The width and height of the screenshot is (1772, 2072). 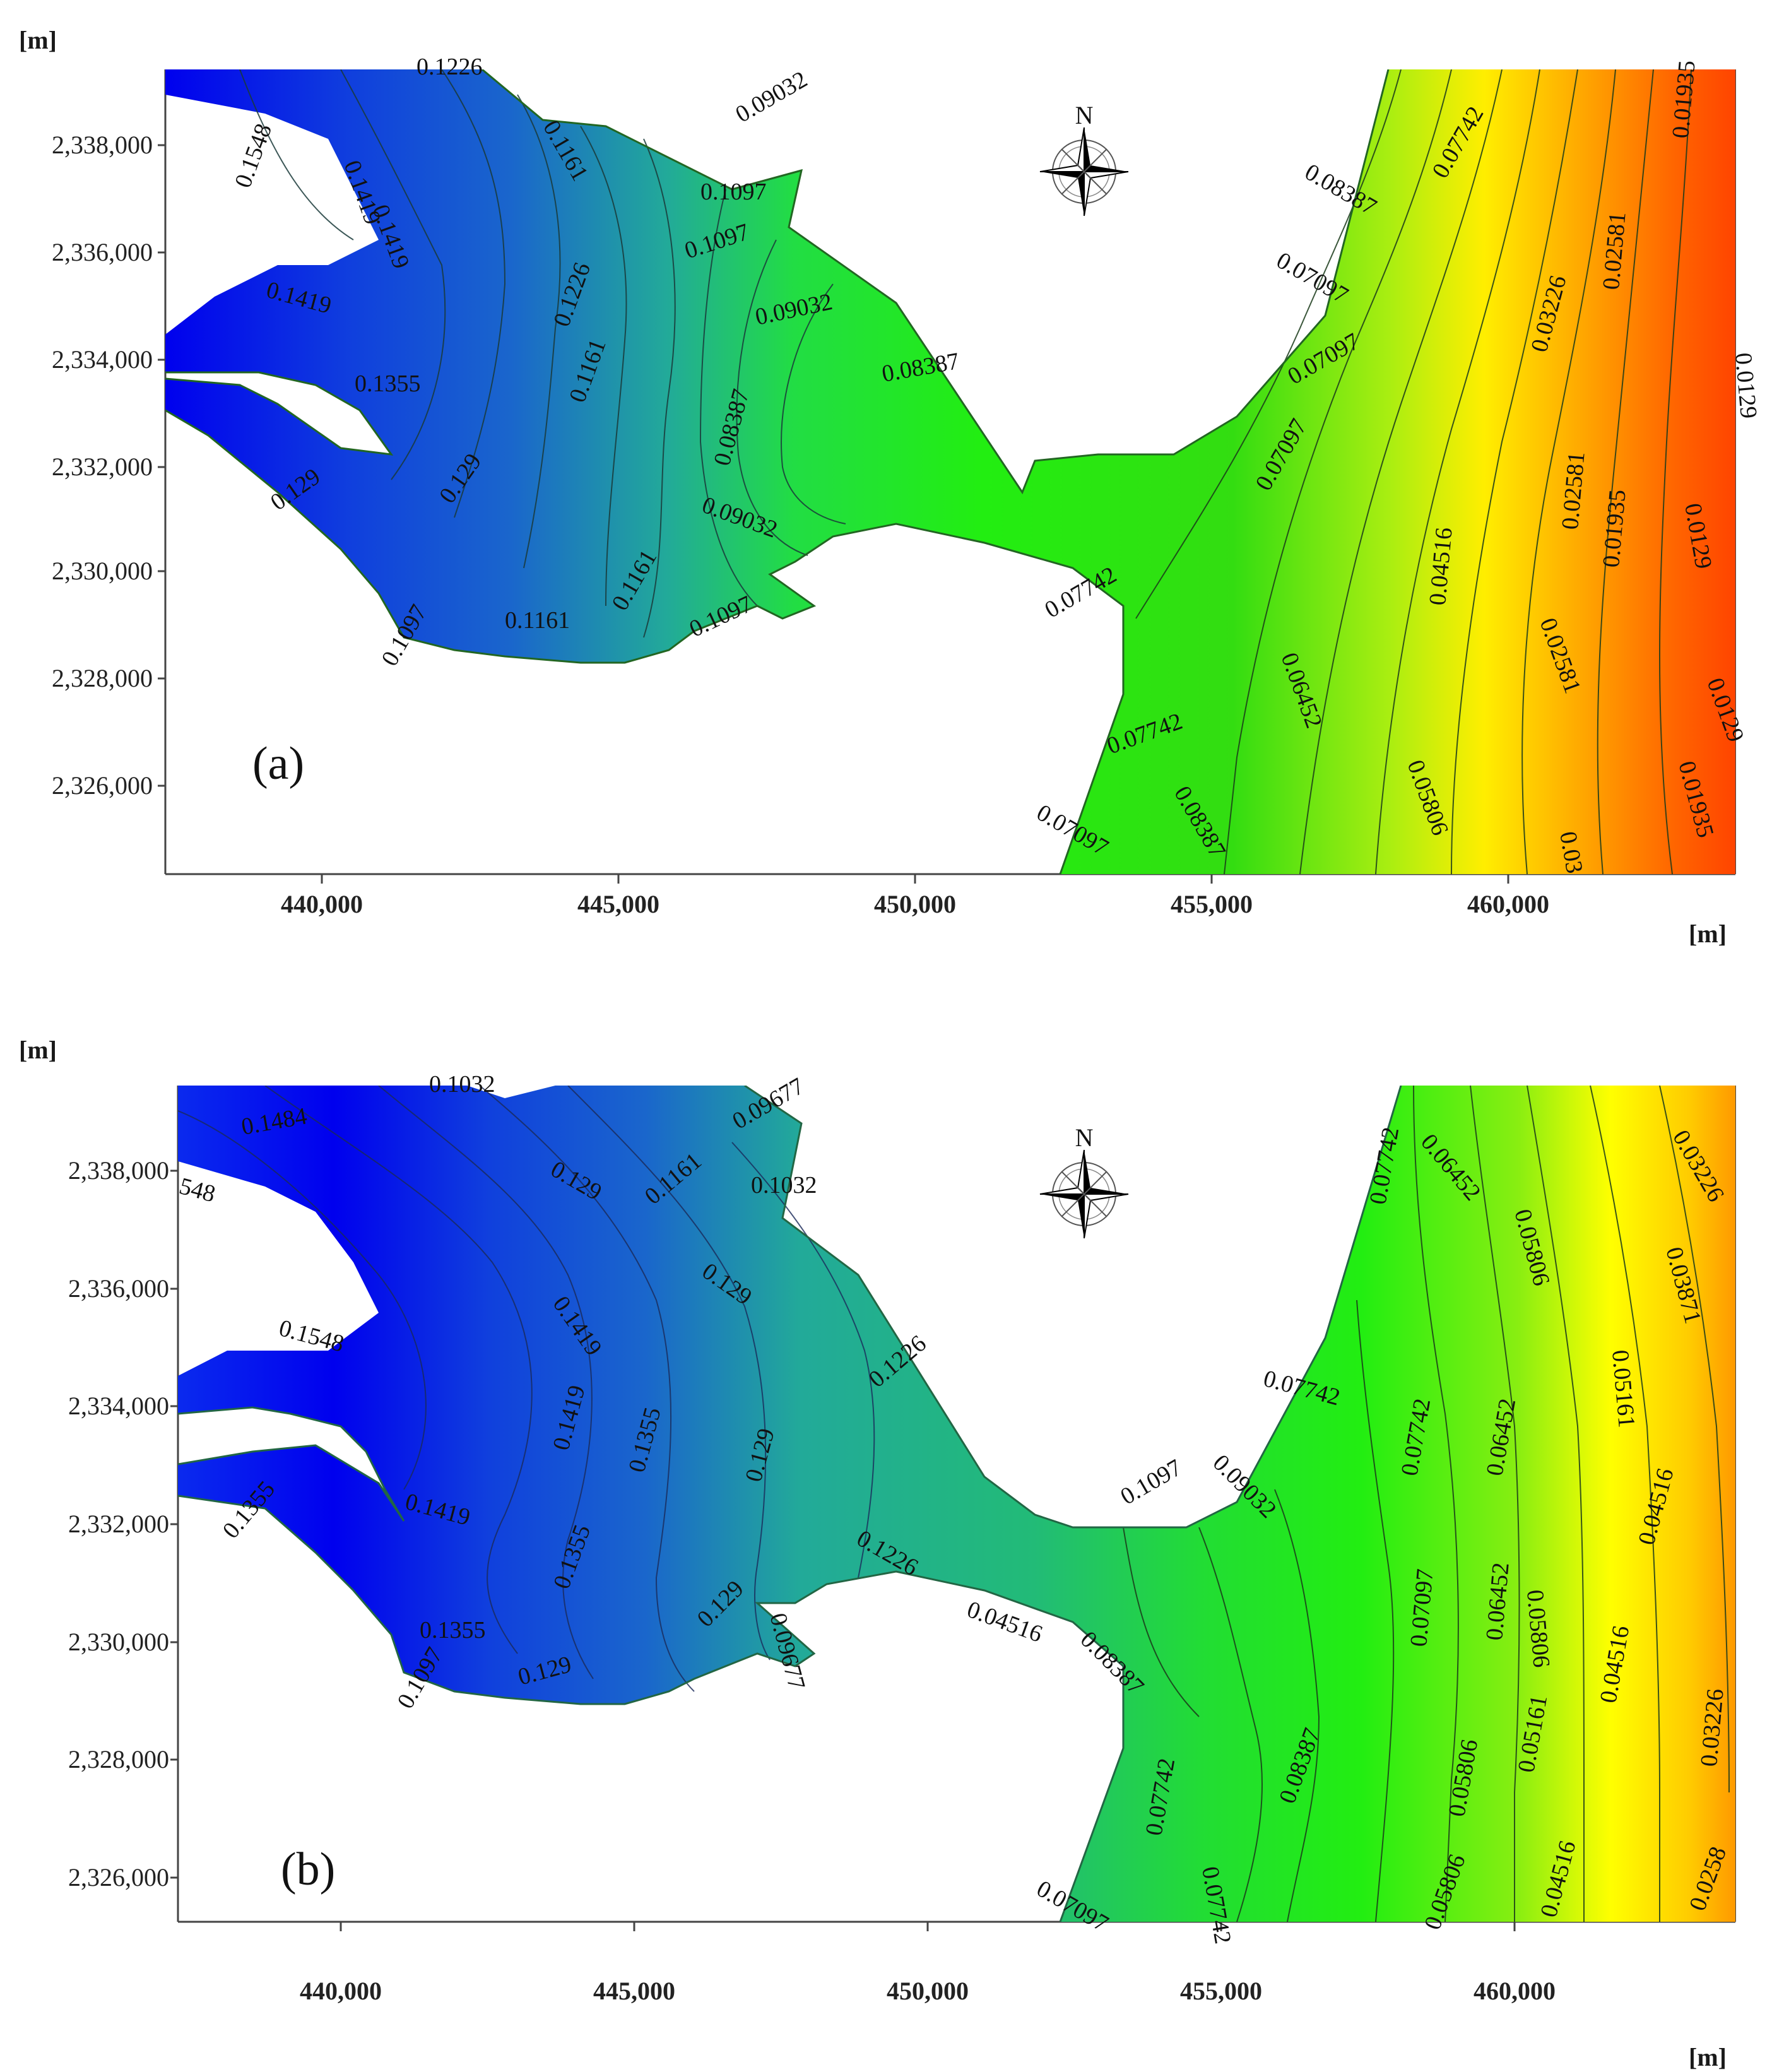 What do you see at coordinates (309, 1870) in the screenshot?
I see `panel-label-b: (b)` at bounding box center [309, 1870].